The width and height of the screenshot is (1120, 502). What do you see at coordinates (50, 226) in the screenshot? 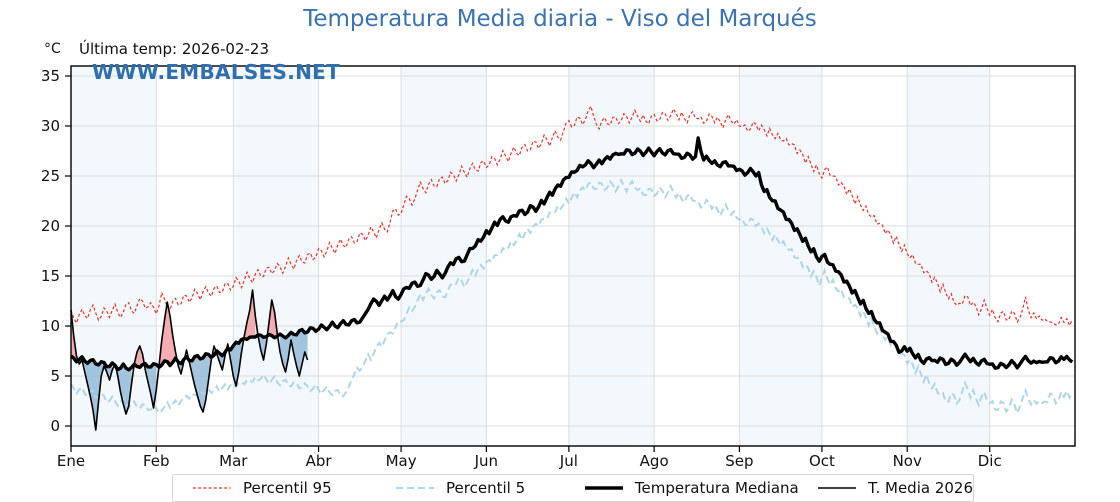
I see `y-axis-tick-label: 20` at bounding box center [50, 226].